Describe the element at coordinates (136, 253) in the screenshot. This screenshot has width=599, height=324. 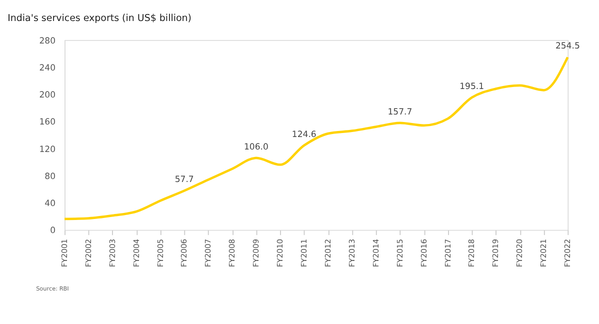
I see `x-tick-label: FY2004` at that location.